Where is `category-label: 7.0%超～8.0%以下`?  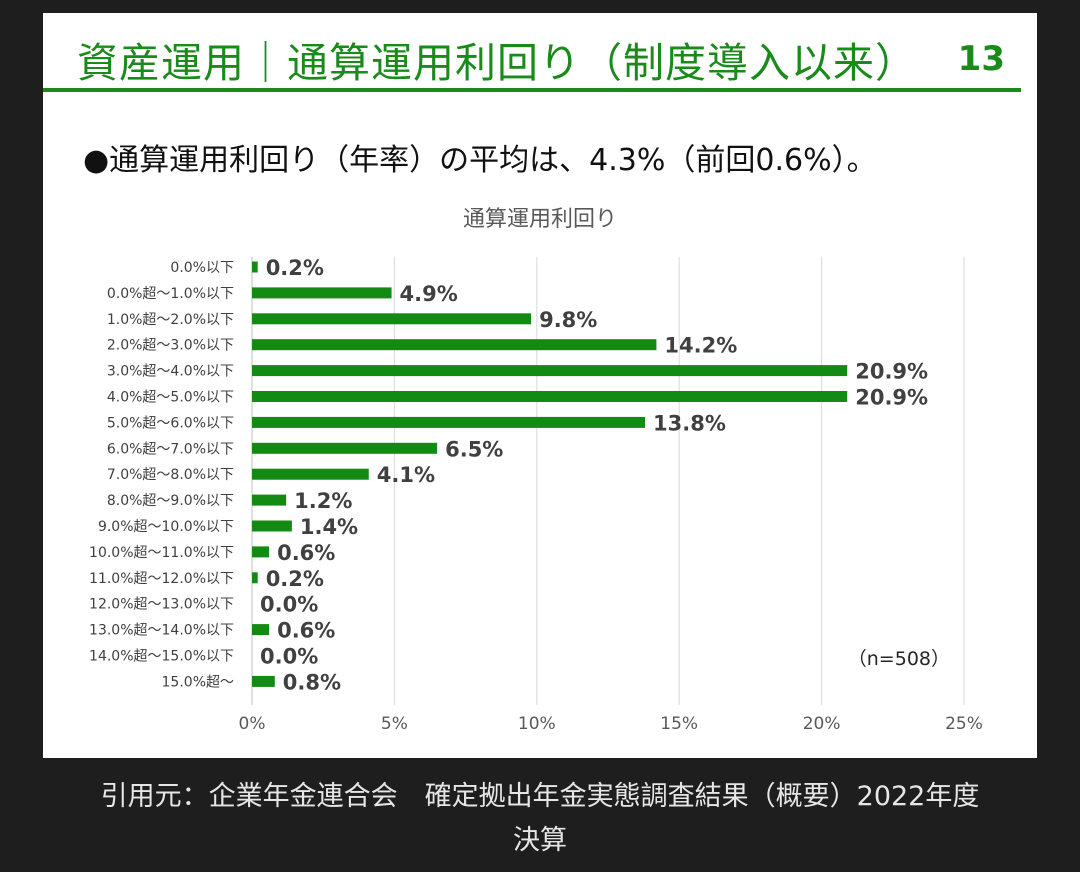
category-label: 7.0%超～8.0%以下 is located at coordinates (170, 475).